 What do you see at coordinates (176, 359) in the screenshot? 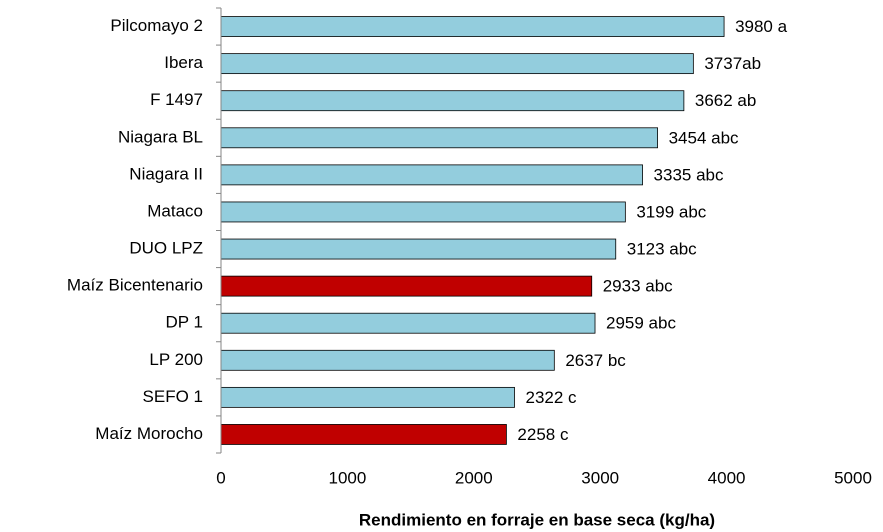
I see `y-tick-label: LP 200` at bounding box center [176, 359].